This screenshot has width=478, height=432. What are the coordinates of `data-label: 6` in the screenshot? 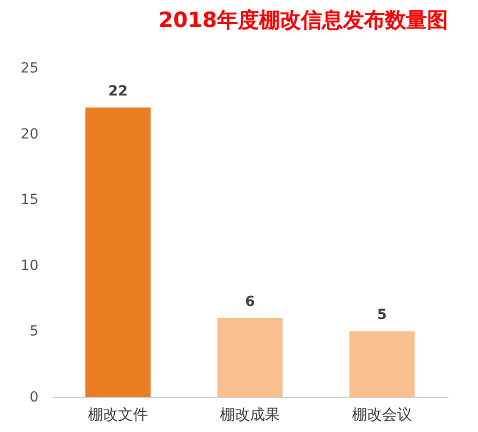 It's located at (250, 302).